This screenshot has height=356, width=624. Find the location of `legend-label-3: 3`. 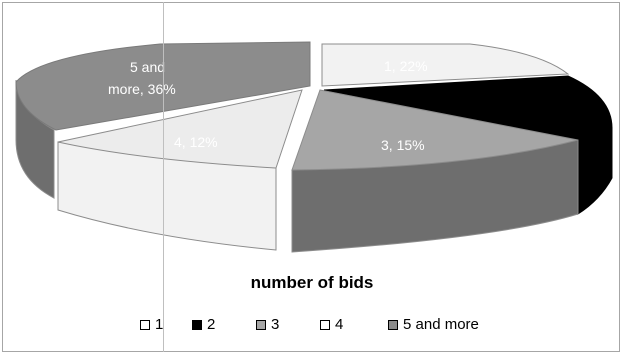

legend-label-3: 3 is located at coordinates (275, 324).